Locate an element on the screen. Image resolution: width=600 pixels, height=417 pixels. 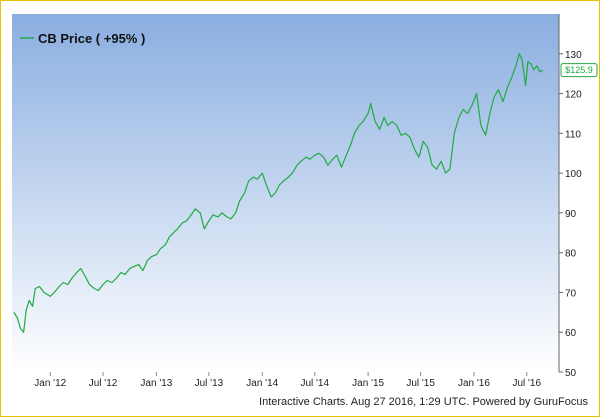
y-tick-label: 80 is located at coordinates (571, 254).